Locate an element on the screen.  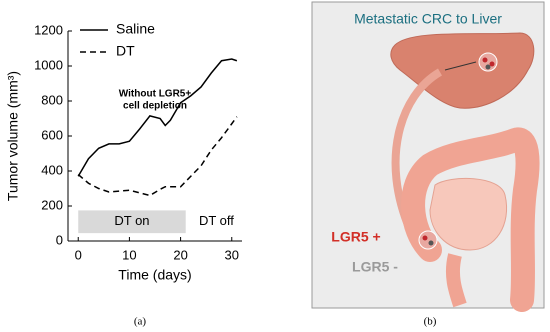
x-tick-label: 30 is located at coordinates (232, 254).